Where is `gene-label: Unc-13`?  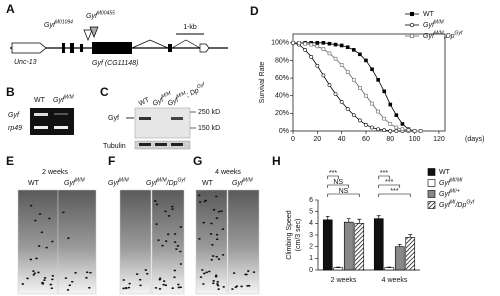
gene-label: Unc-13 is located at coordinates (25, 62).